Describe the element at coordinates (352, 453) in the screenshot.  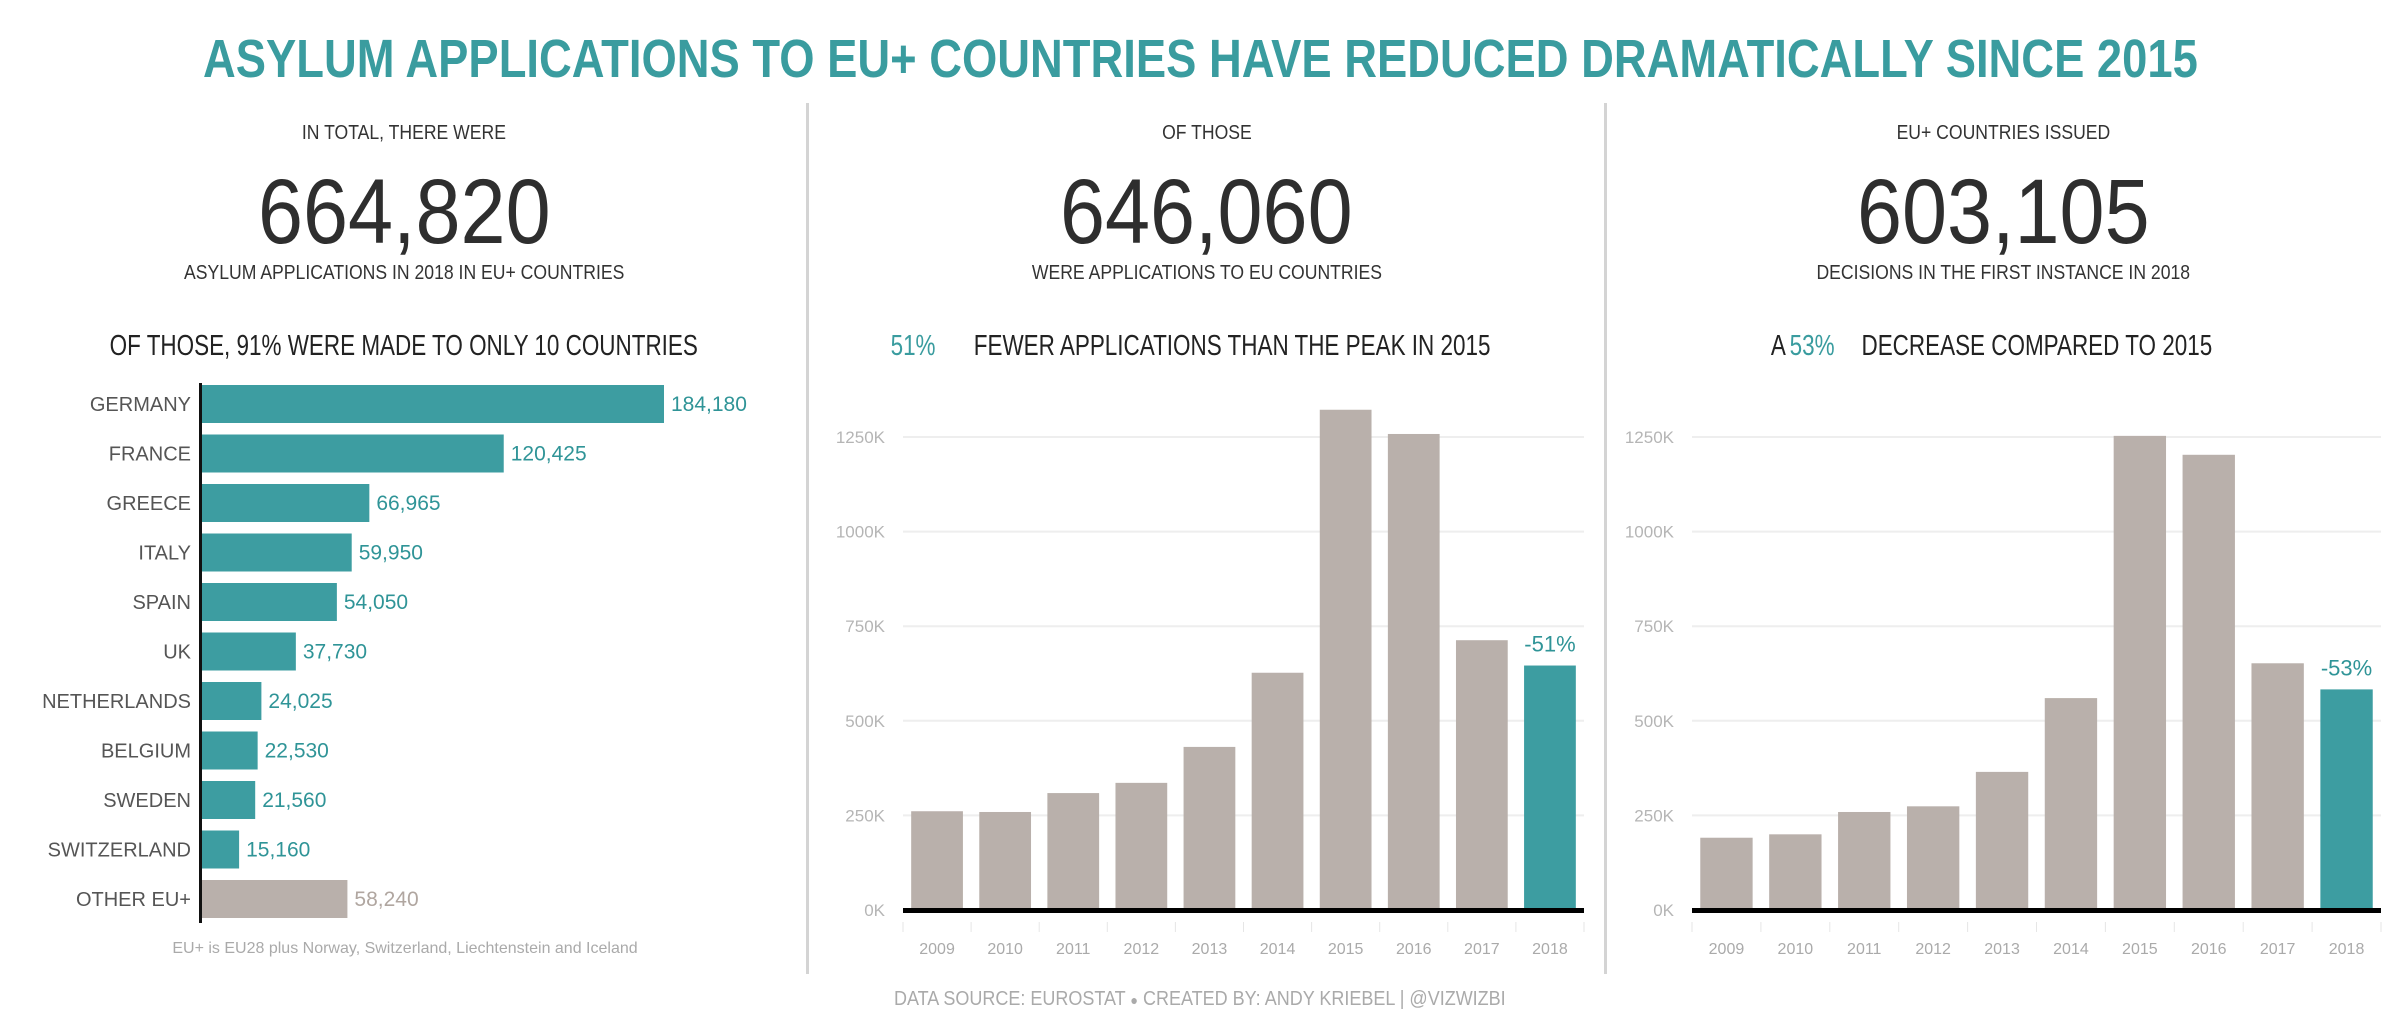
I see `bar-france` at that location.